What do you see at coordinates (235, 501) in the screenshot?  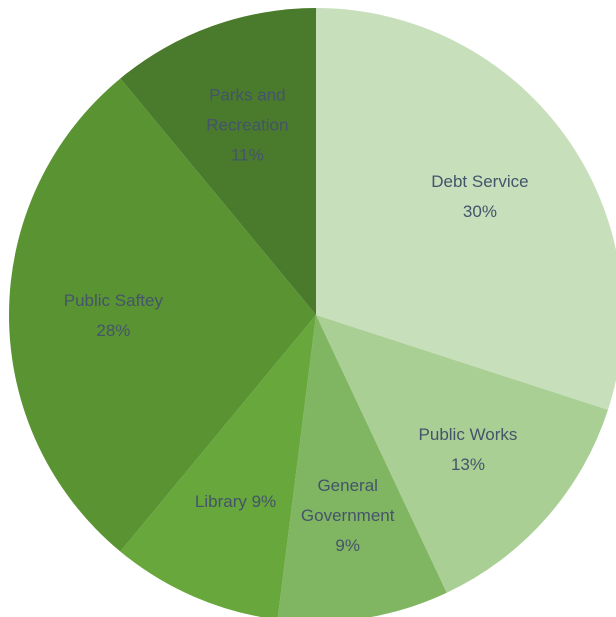 I see `slice-label-library: Library 9%` at bounding box center [235, 501].